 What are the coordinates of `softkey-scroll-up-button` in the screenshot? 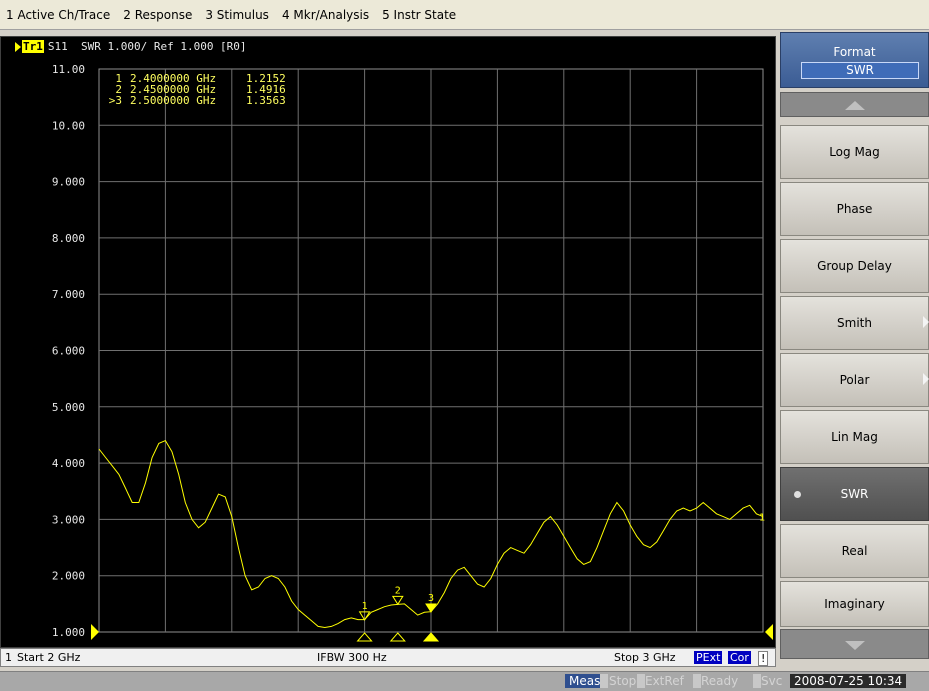 It's located at (854, 104).